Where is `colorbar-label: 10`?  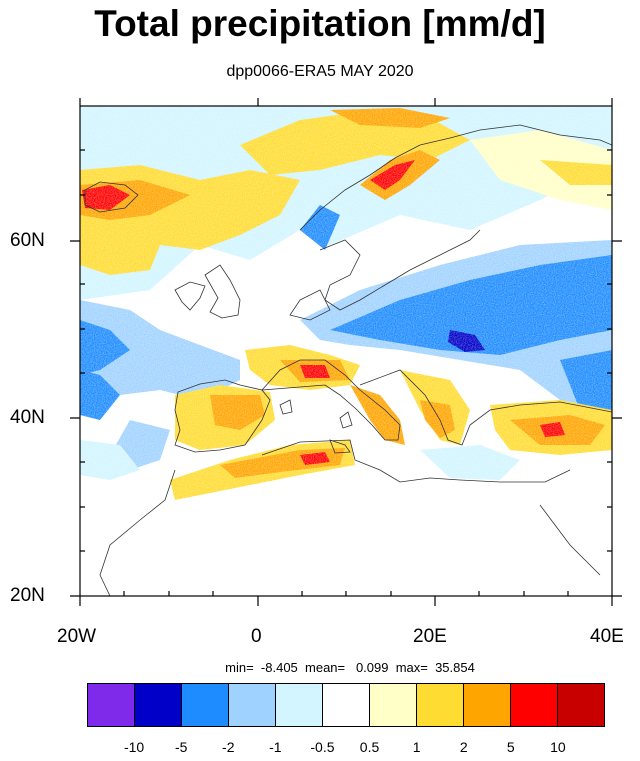
colorbar-label: 10 is located at coordinates (558, 747).